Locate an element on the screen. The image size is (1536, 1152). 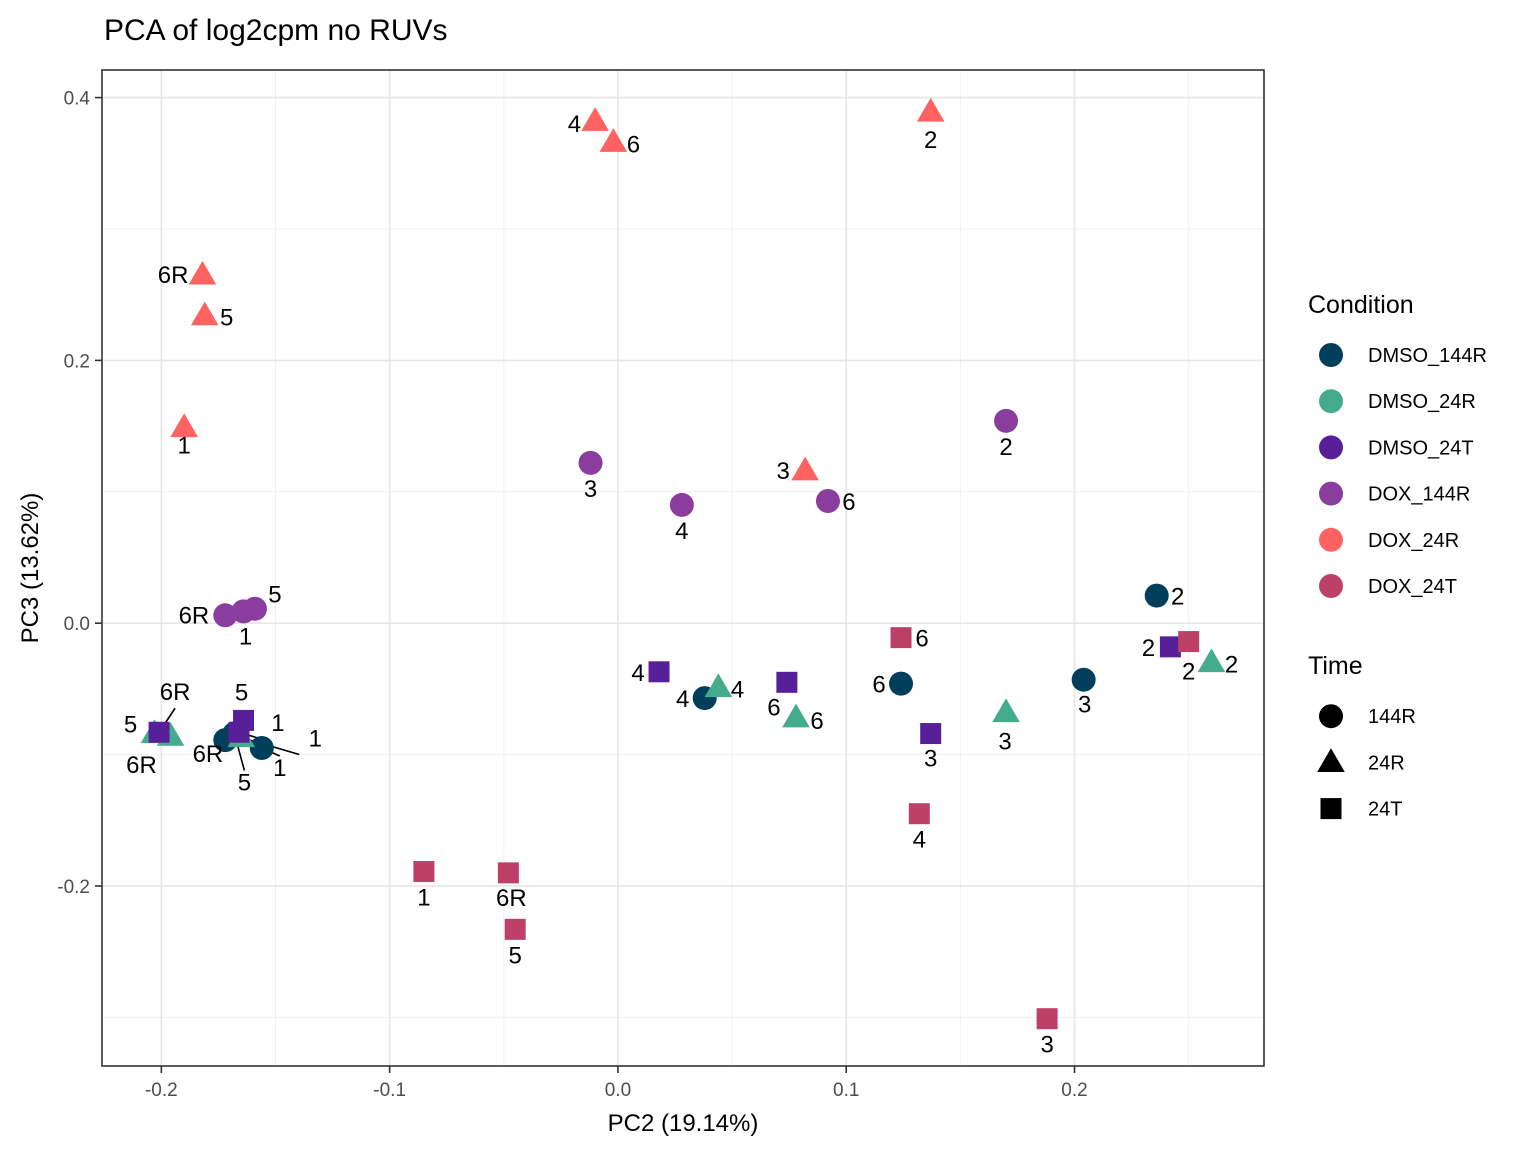
legend-item: DOX_144R is located at coordinates (1394, 493).